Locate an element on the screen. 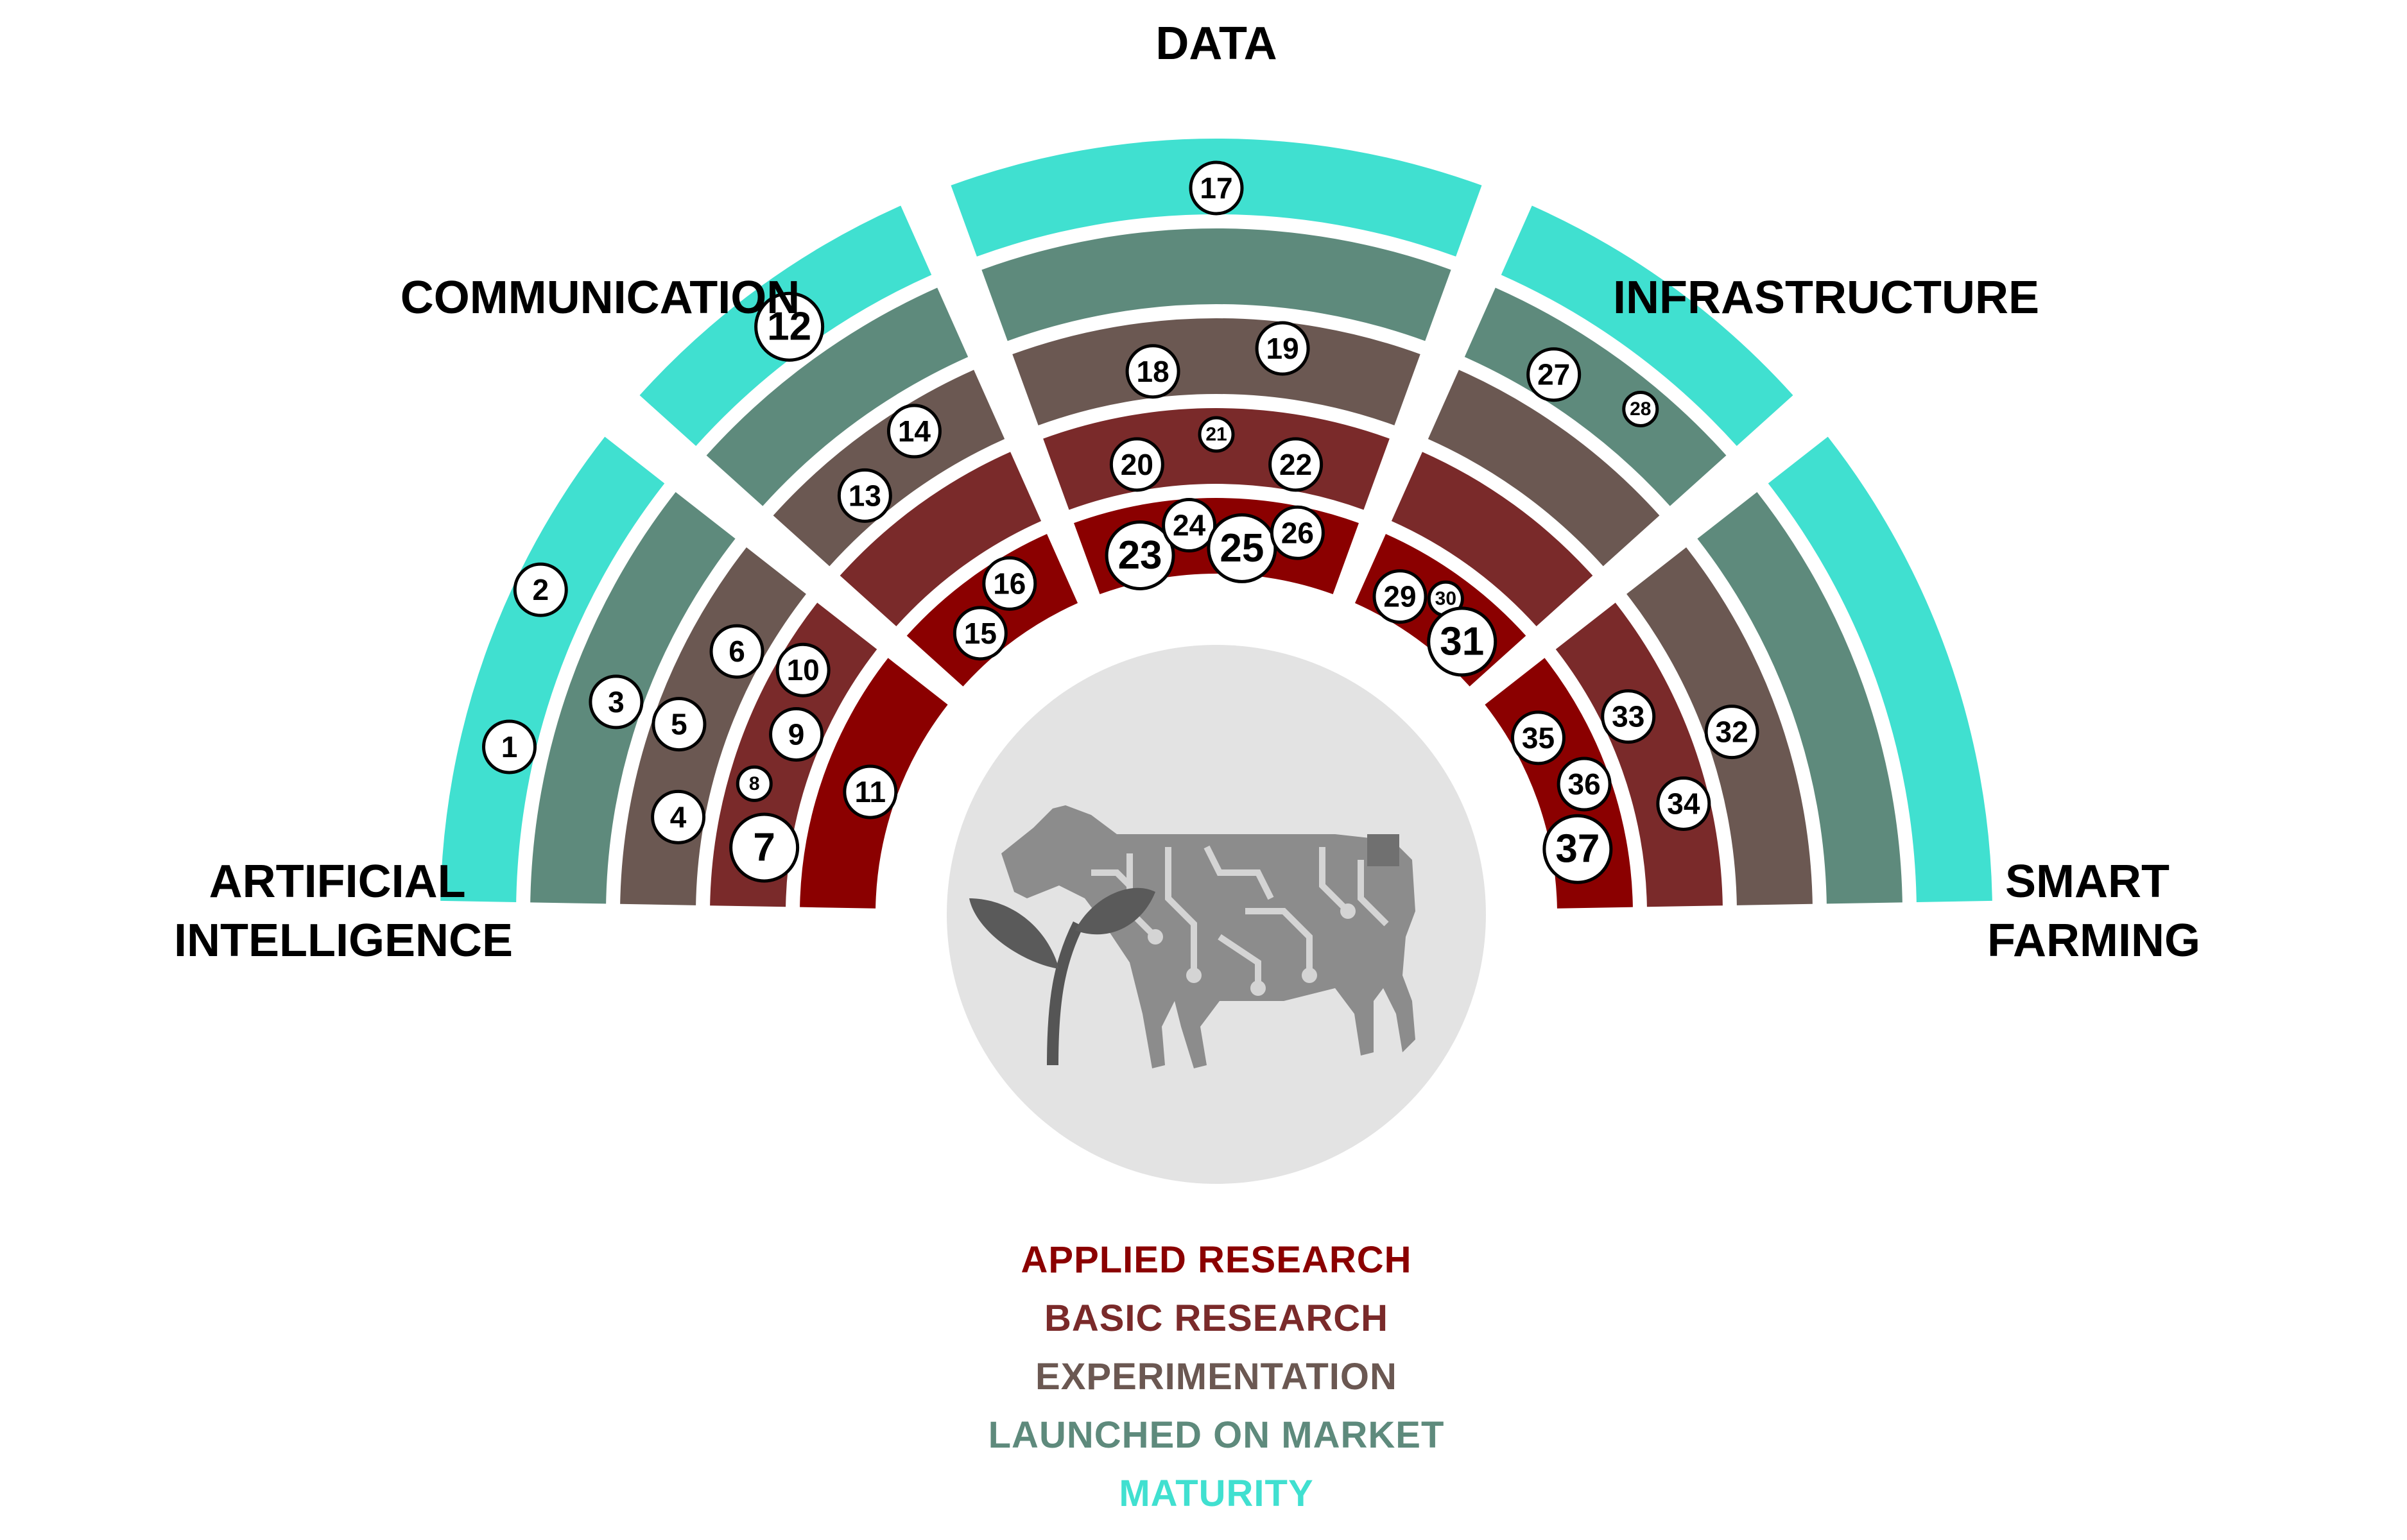 The width and height of the screenshot is (2407, 1540). sector-label-data: DATA is located at coordinates (1216, 43).